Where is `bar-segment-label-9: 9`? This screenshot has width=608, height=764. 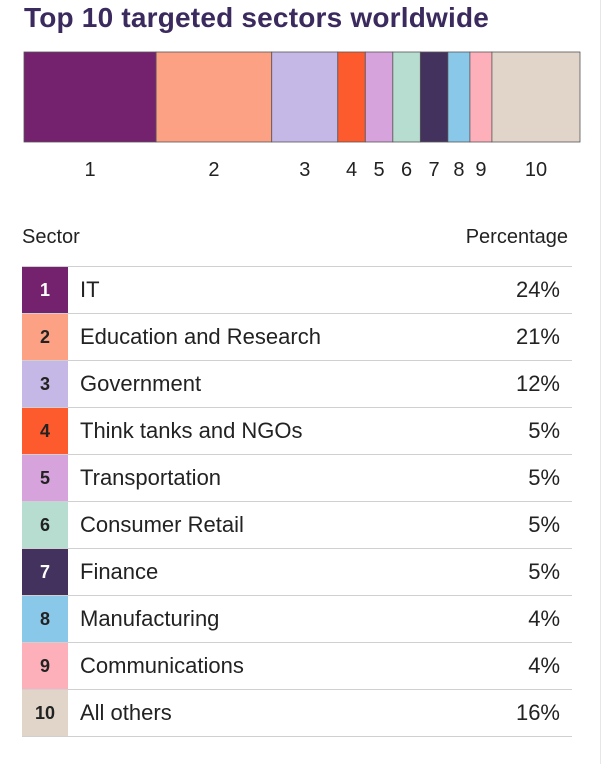 bar-segment-label-9: 9 is located at coordinates (480, 170).